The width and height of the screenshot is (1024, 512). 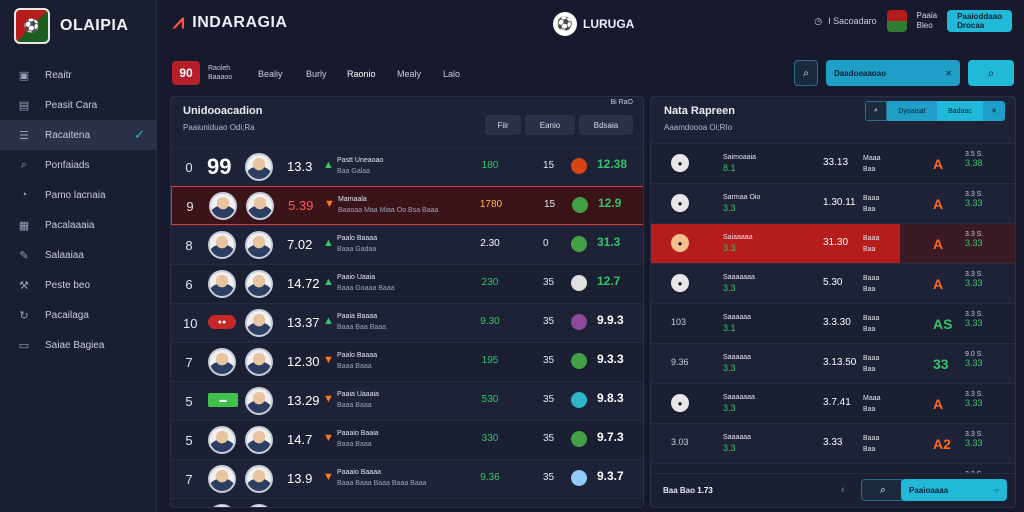 I want to click on list-item: 9.36 Saaaaaa 3.3 3.13.50 Baaa Baa 33 9.0 S. 3.33, so click(x=833, y=363).